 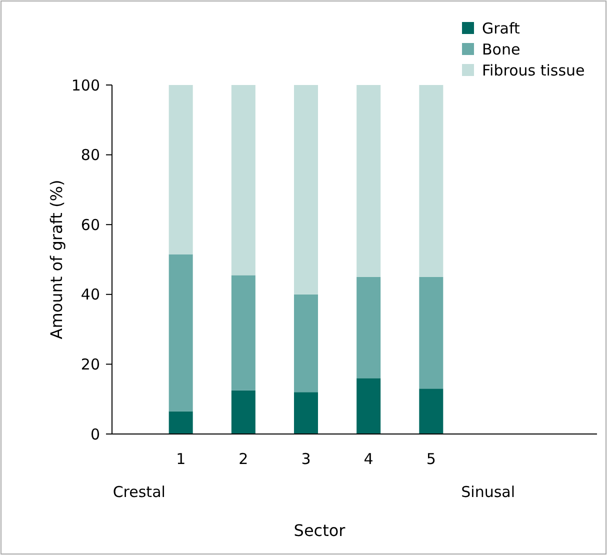 What do you see at coordinates (369, 459) in the screenshot?
I see `x-tick-label: 4` at bounding box center [369, 459].